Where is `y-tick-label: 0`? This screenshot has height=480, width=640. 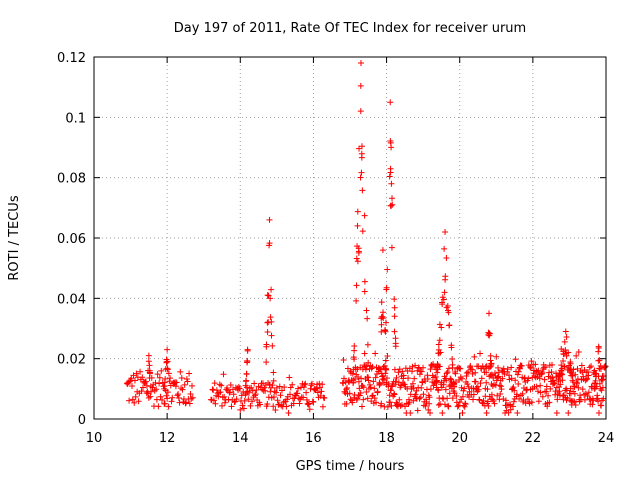
y-tick-label: 0 is located at coordinates (82, 420).